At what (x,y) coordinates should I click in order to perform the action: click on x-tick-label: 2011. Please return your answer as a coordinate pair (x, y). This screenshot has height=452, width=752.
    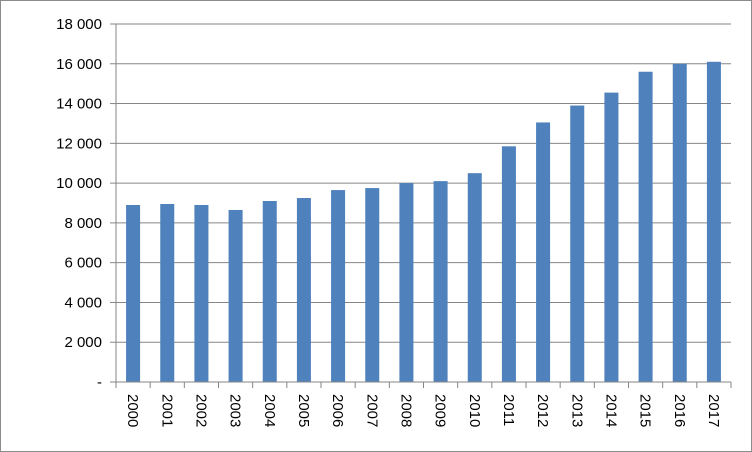
    Looking at the image, I should click on (508, 410).